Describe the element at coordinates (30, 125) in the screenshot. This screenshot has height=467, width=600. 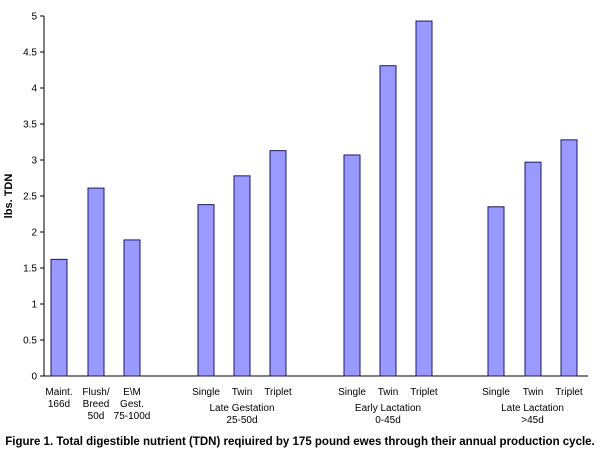
I see `y-tick-label: 3.5` at that location.